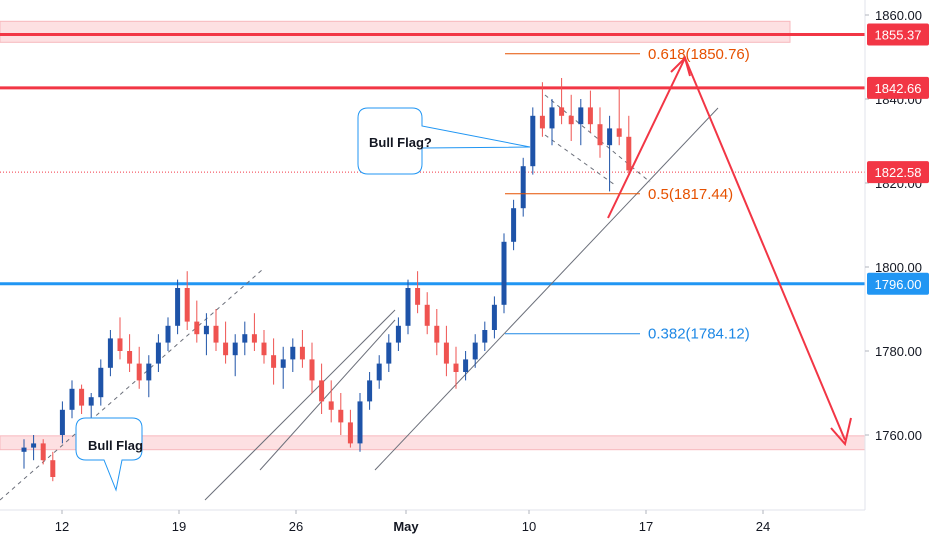 This screenshot has height=550, width=932. I want to click on channel-upper-dashed, so click(131, 385).